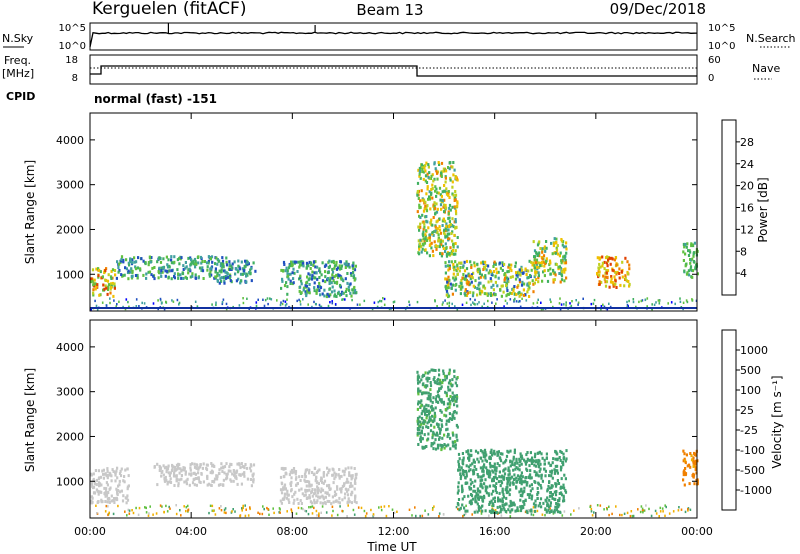 The image size is (800, 554). I want to click on colorbar-tick-label: 24, so click(747, 164).